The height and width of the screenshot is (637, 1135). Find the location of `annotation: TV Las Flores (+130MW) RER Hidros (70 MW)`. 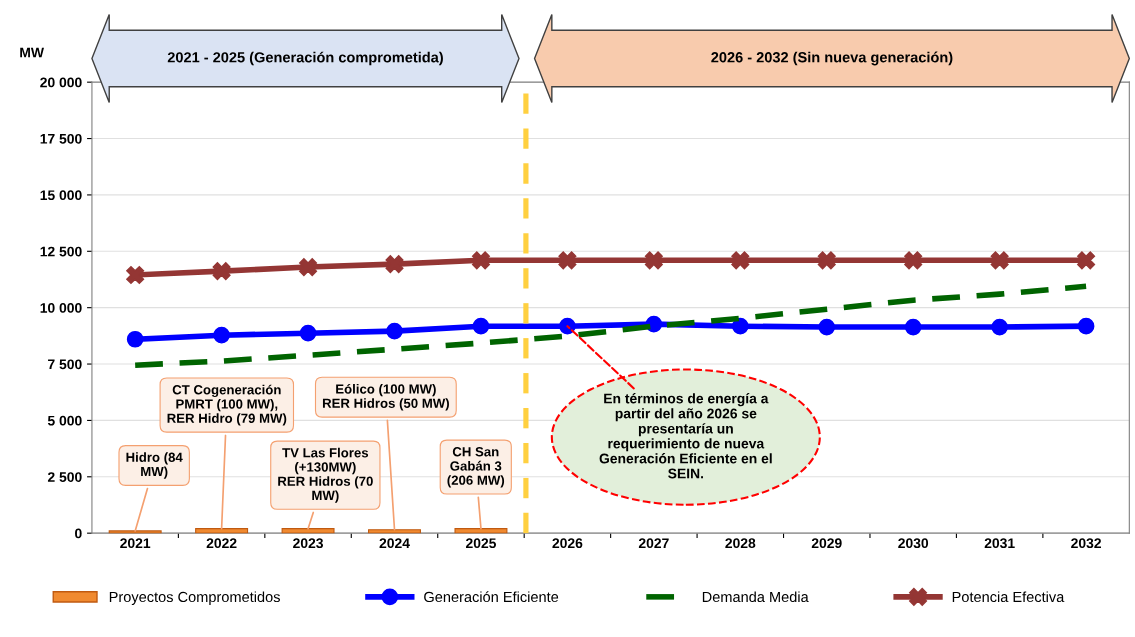

annotation: TV Las Flores (+130MW) RER Hidros (70 MW) is located at coordinates (325, 475).